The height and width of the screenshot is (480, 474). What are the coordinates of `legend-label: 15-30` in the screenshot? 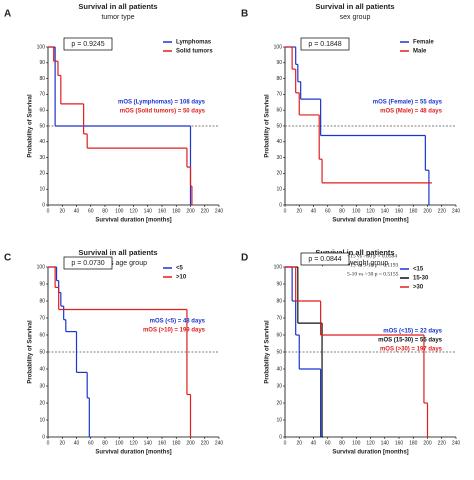 It's located at (421, 279).